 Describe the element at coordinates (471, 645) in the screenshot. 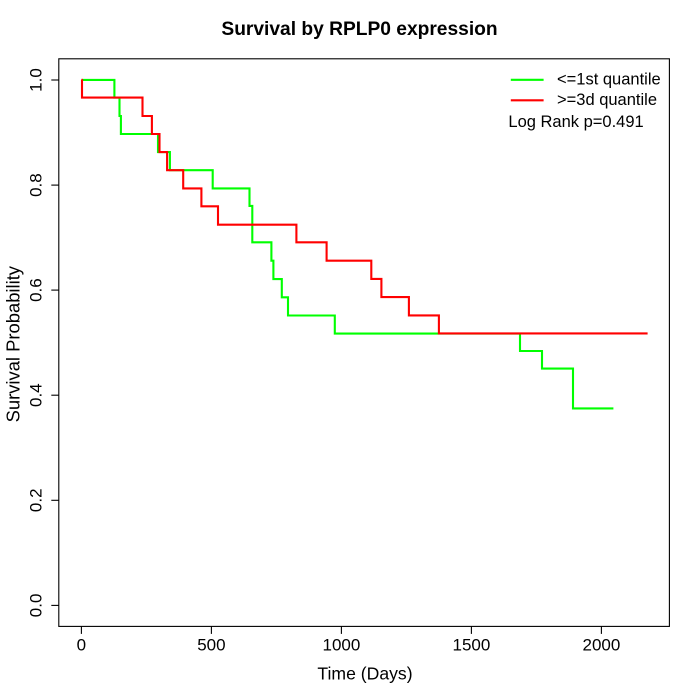

I see `svg-text: 1500` at that location.